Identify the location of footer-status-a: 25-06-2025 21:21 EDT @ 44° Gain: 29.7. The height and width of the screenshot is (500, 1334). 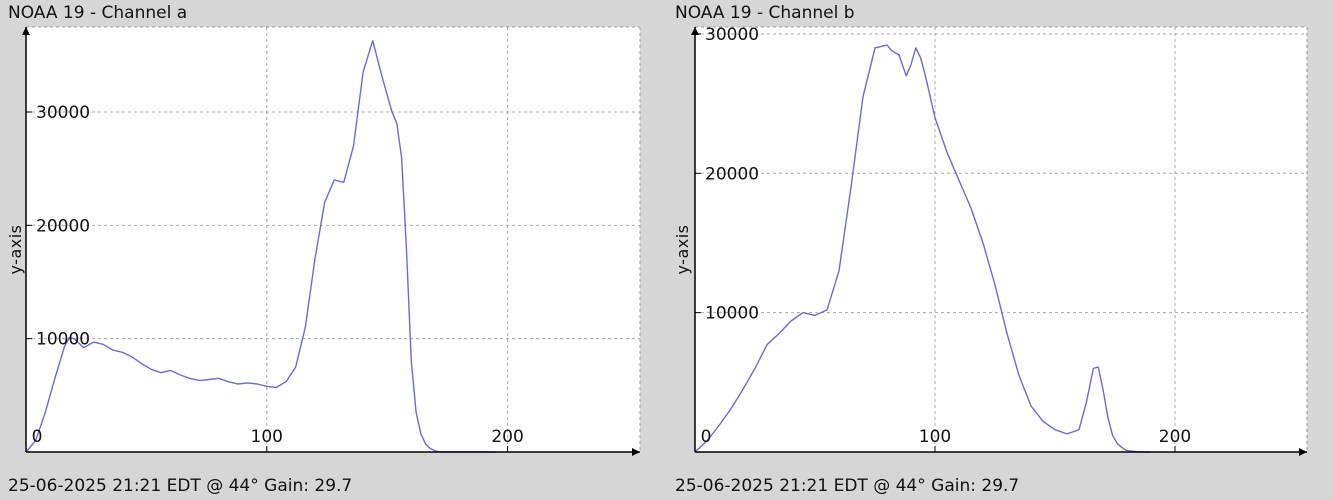
(180, 486).